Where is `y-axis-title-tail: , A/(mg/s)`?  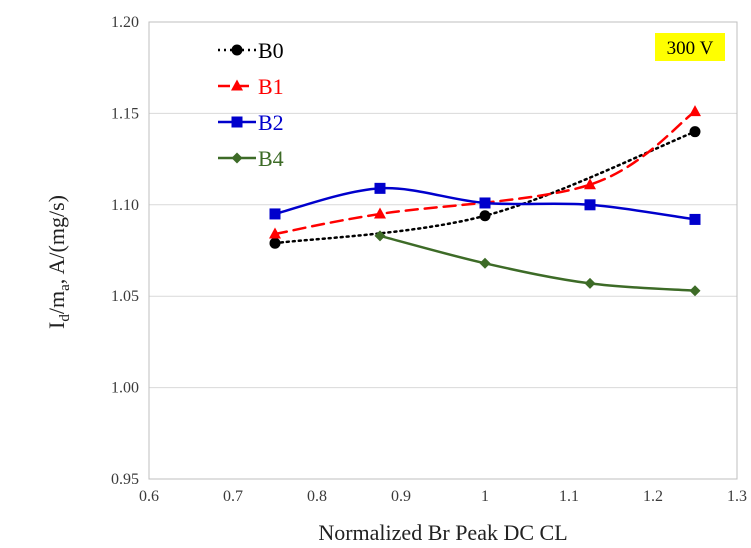 y-axis-title-tail: , A/(mg/s) is located at coordinates (56, 239).